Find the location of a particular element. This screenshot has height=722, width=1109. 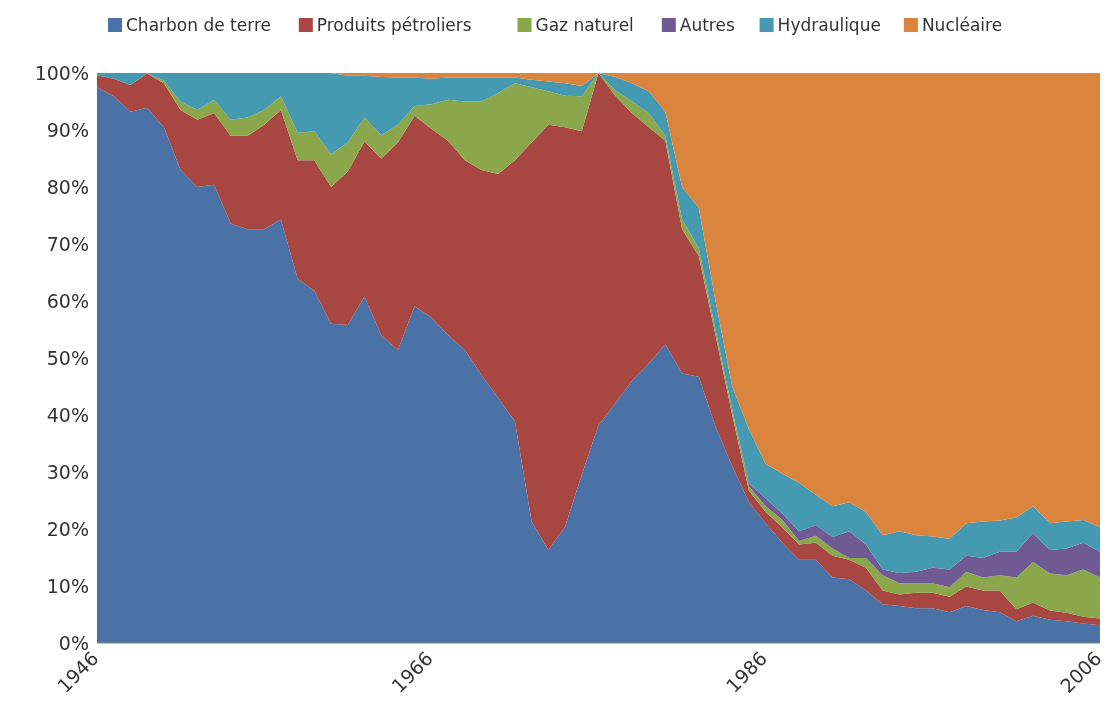

y-tick-label: 30% is located at coordinates (67, 471).